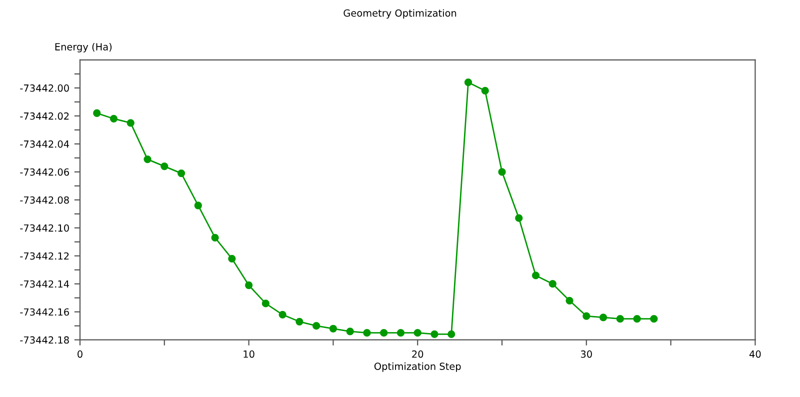  Describe the element at coordinates (418, 354) in the screenshot. I see `x-tick-label: 20` at that location.